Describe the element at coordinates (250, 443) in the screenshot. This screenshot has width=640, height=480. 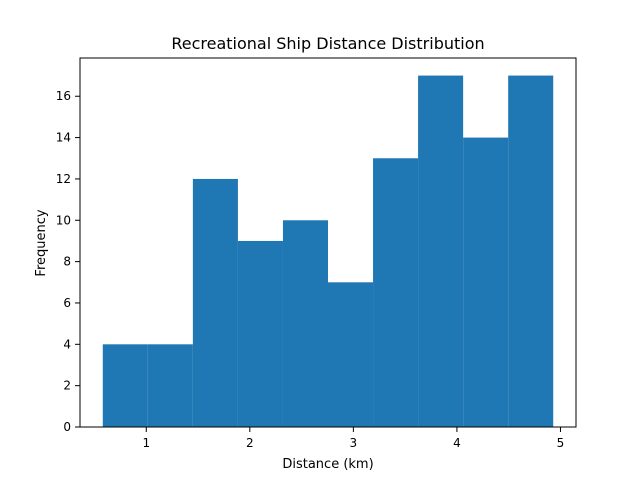
I see `x-tick-label: 2` at that location.